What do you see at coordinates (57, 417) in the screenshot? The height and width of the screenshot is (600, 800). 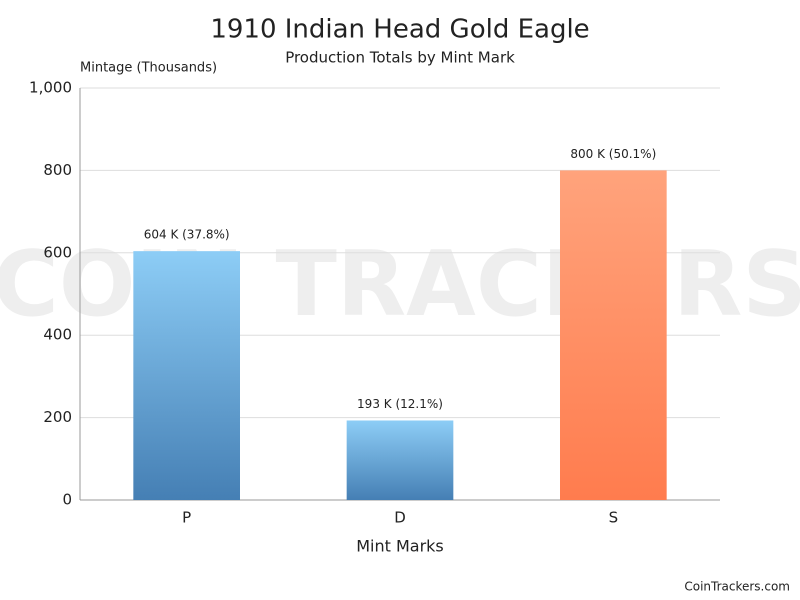 I see `y-tick-label: 200` at bounding box center [57, 417].